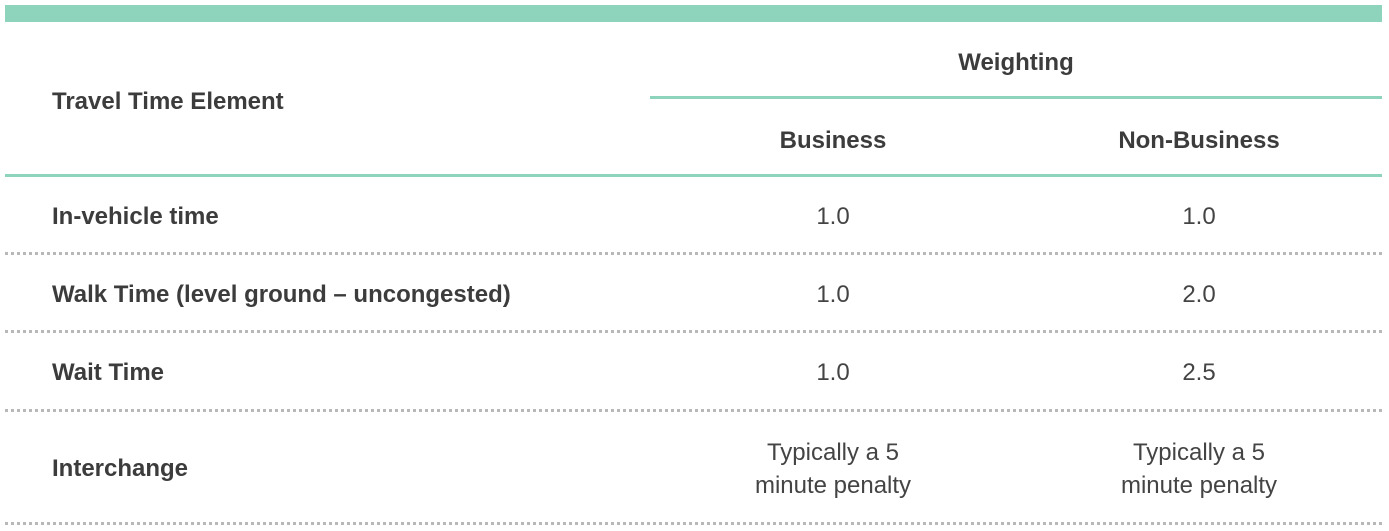 This screenshot has width=1389, height=531. Describe the element at coordinates (168, 101) in the screenshot. I see `header-travel-time-element: Travel Time Element` at that location.